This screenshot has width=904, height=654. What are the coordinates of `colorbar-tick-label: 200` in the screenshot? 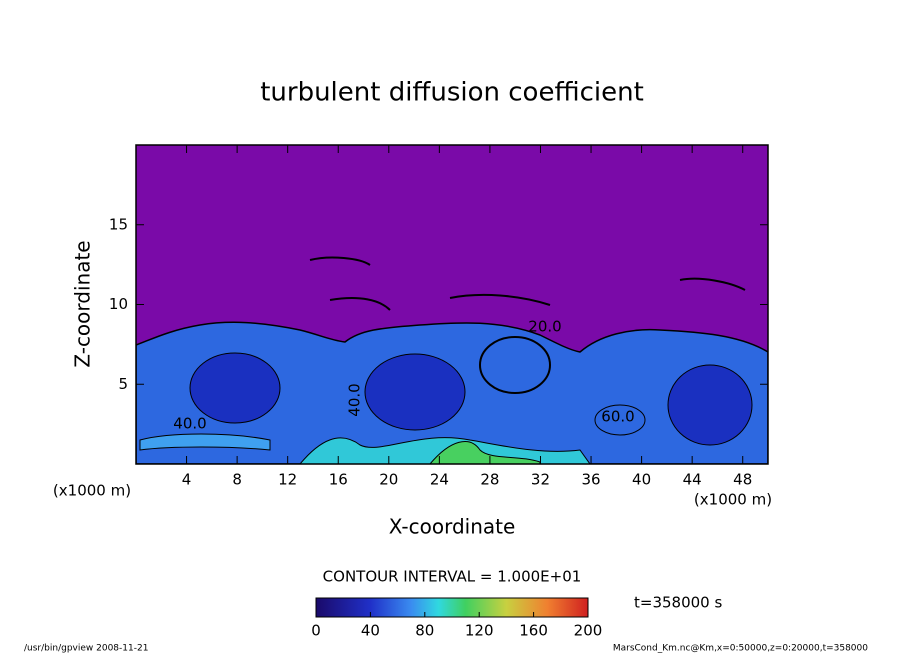 It's located at (588, 631).